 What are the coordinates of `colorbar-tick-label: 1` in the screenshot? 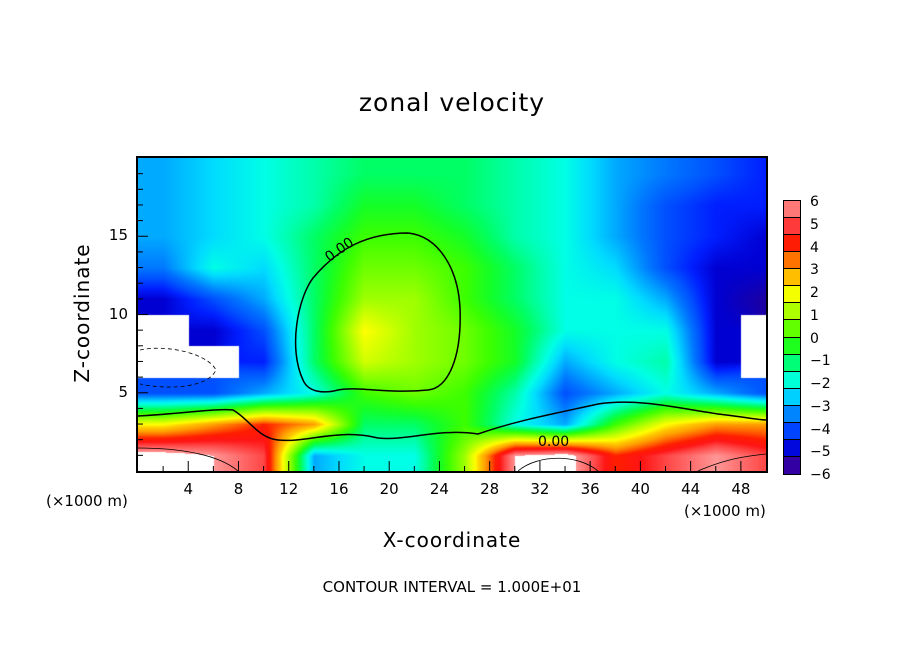 It's located at (814, 315).